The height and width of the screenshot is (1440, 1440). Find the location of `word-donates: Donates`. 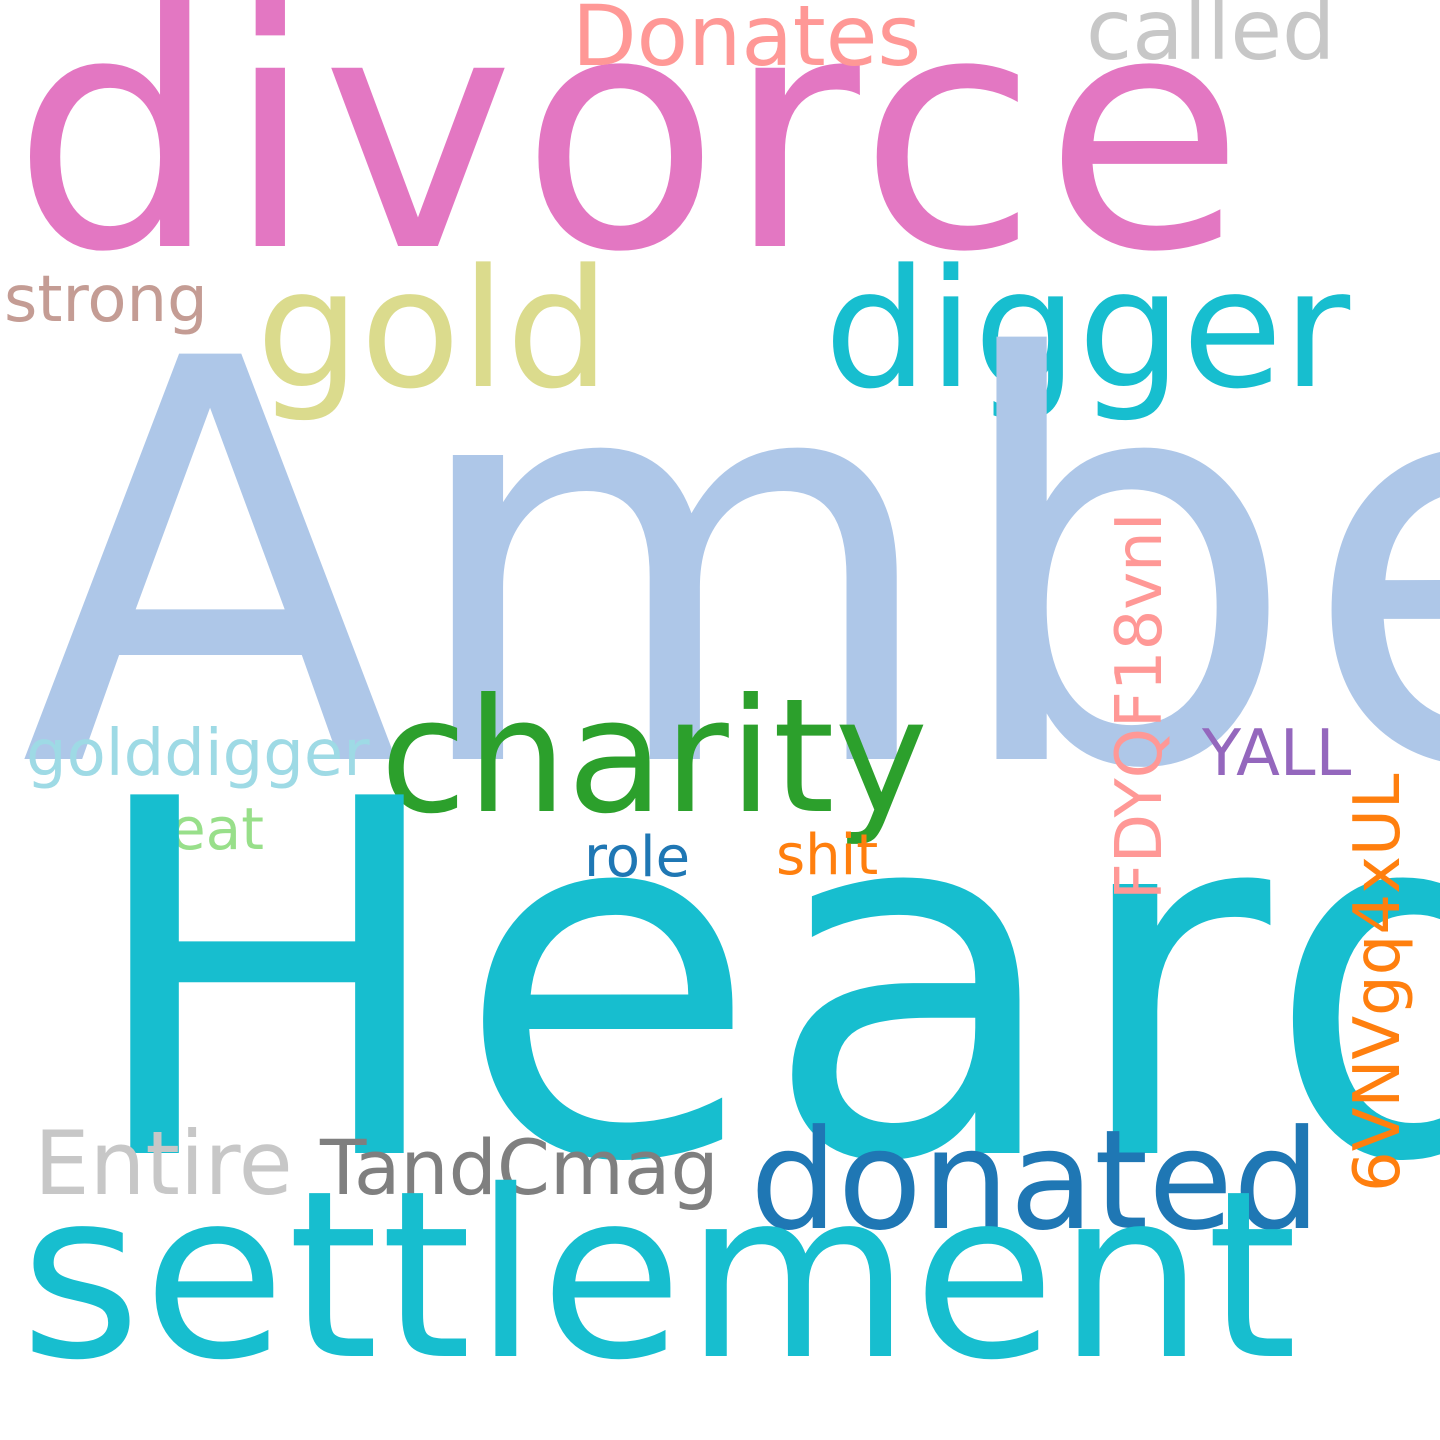

word-donates: Donates is located at coordinates (747, 42).